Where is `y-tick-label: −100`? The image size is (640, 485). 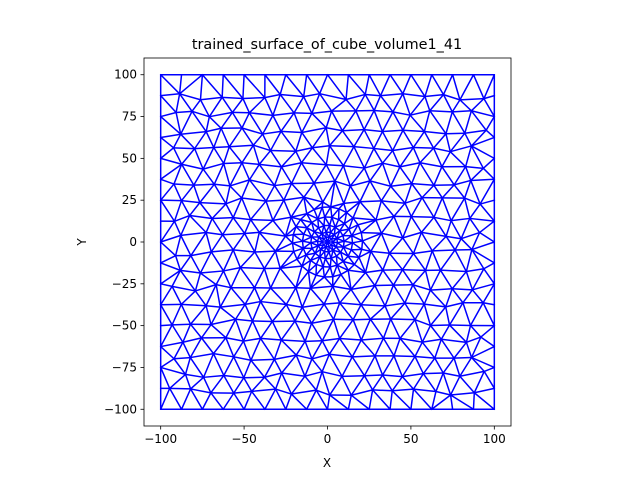
y-tick-label: −100 is located at coordinates (120, 409).